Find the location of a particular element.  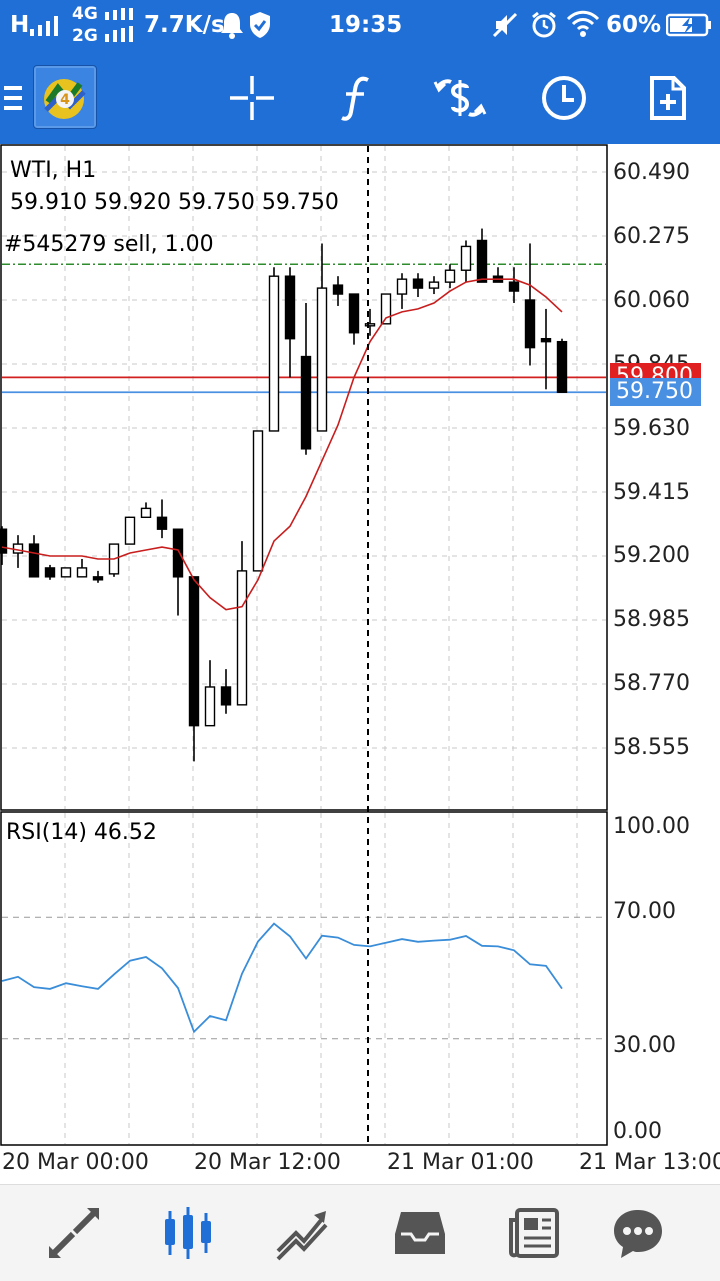

menu-icon is located at coordinates (23, 98).